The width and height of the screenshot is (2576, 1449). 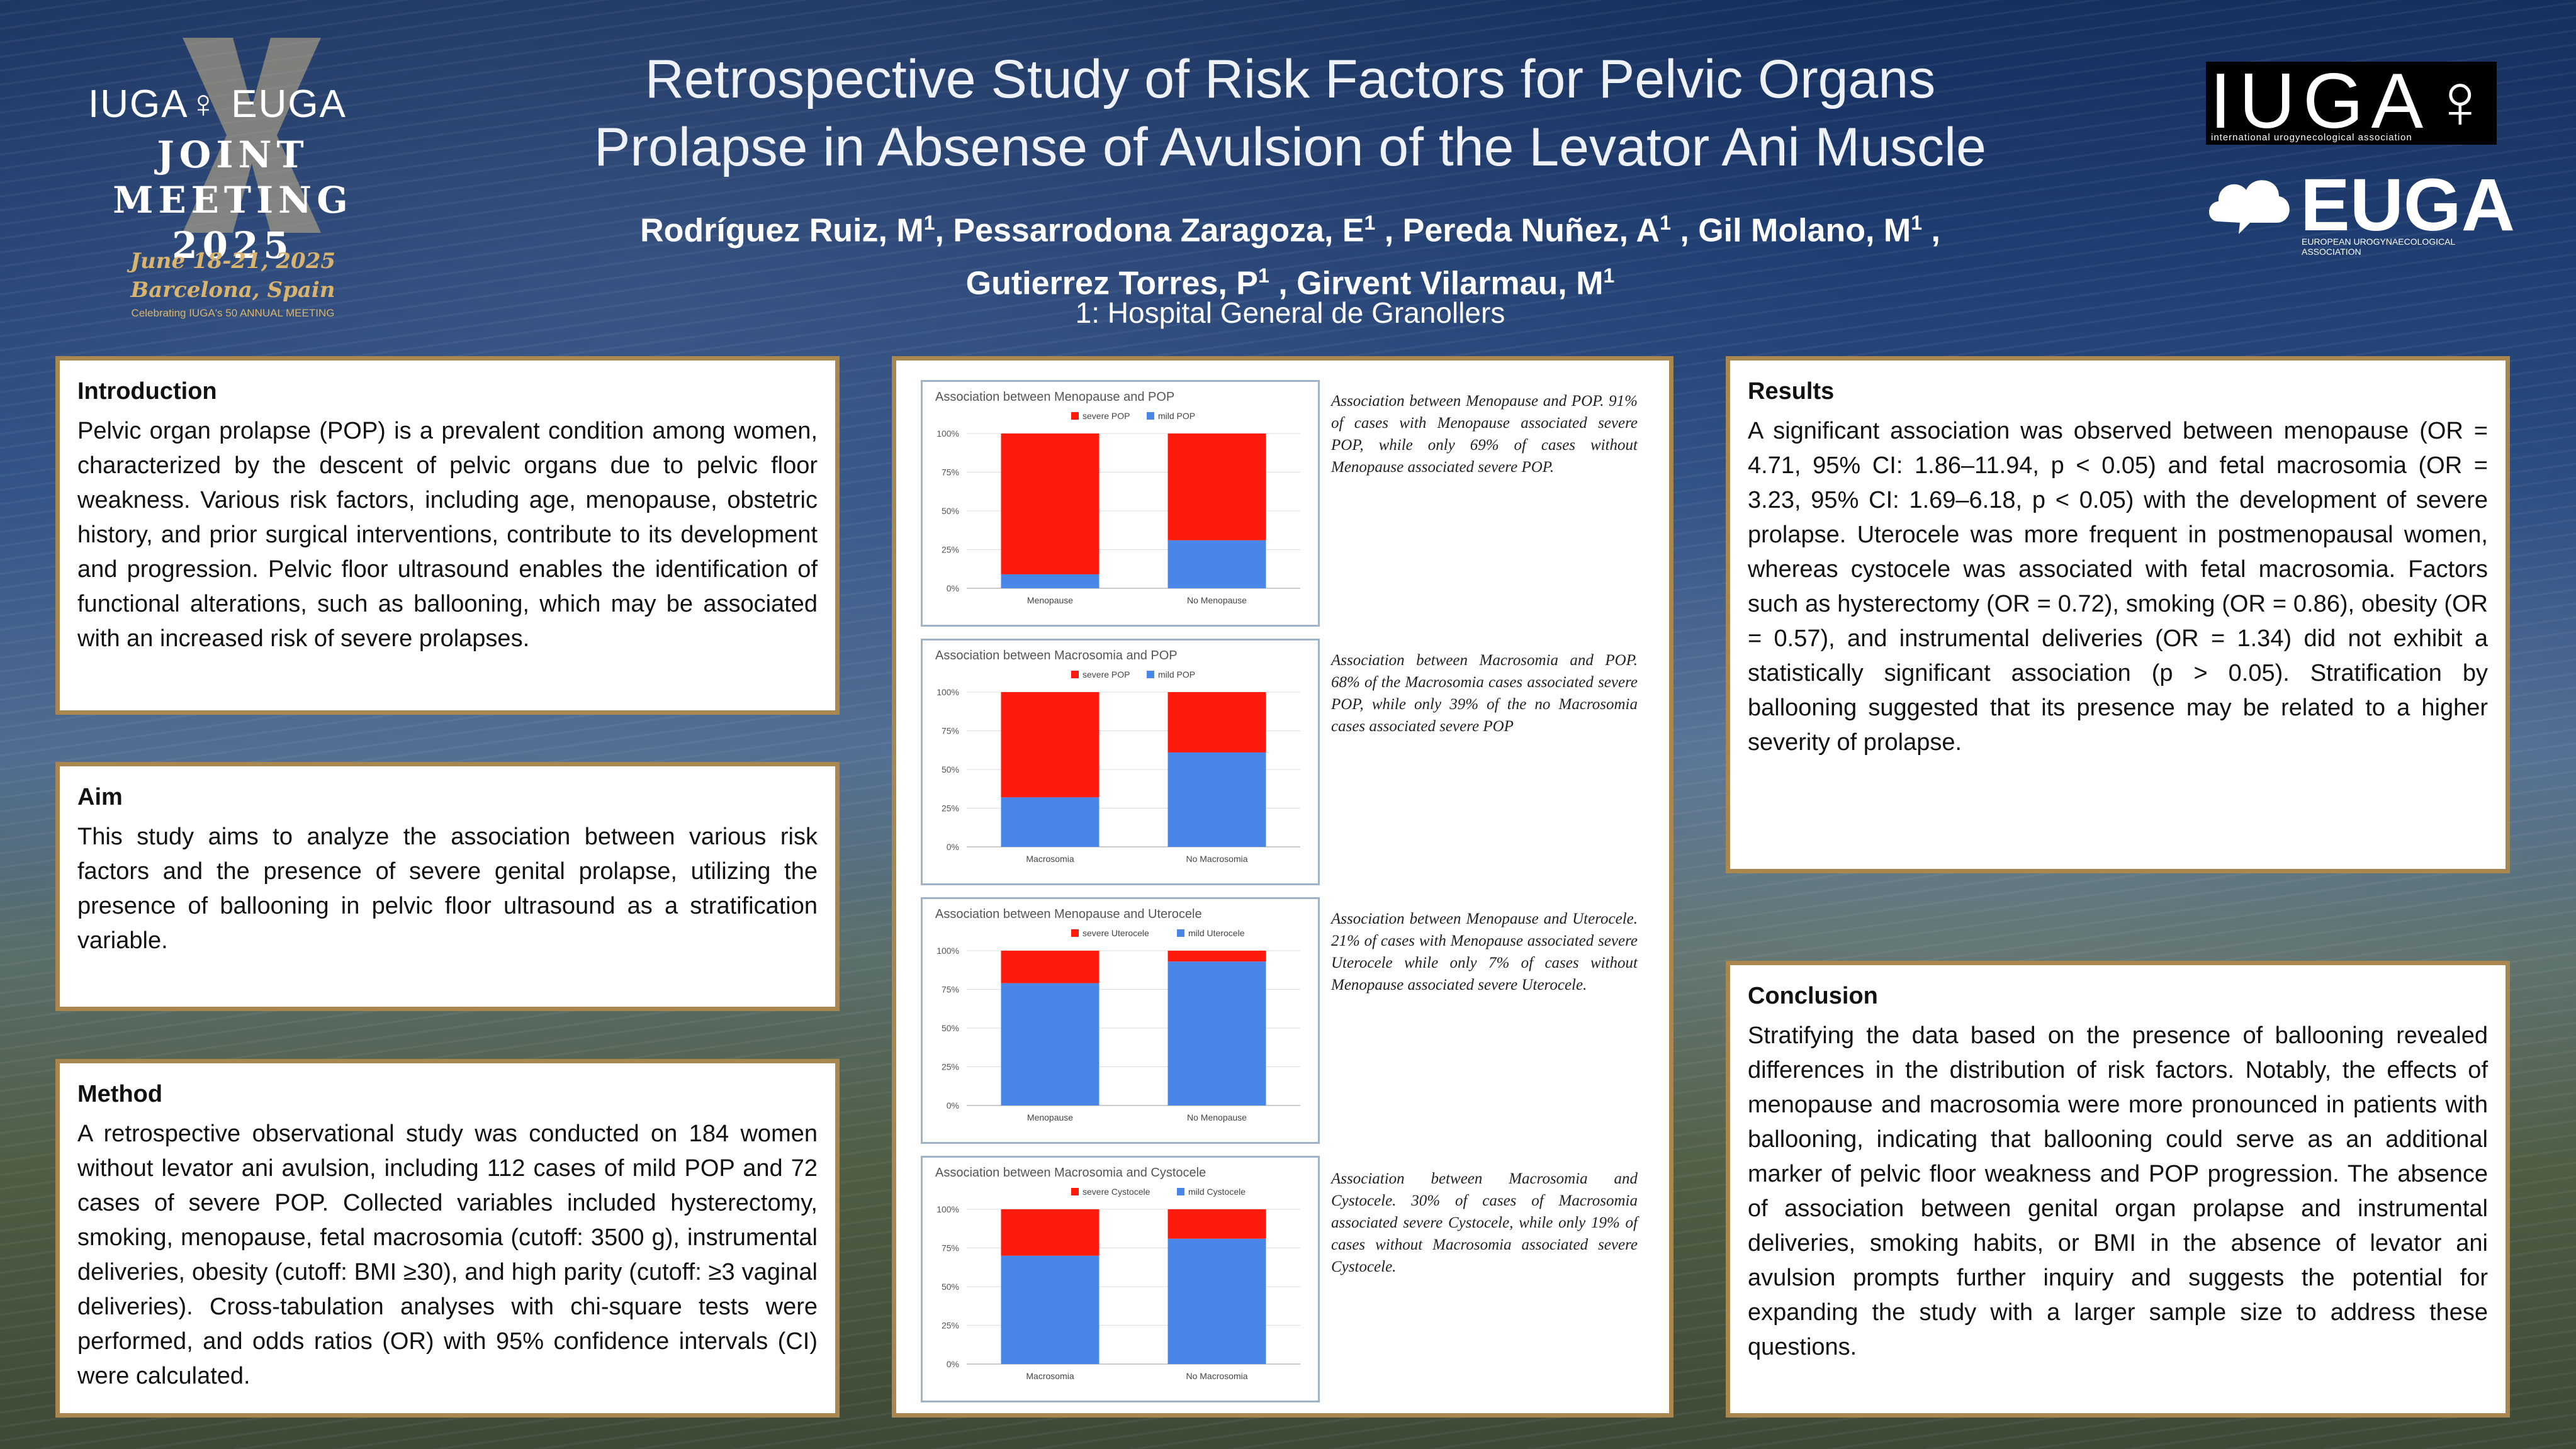 I want to click on legend-label: mild Uterocele, so click(x=1216, y=933).